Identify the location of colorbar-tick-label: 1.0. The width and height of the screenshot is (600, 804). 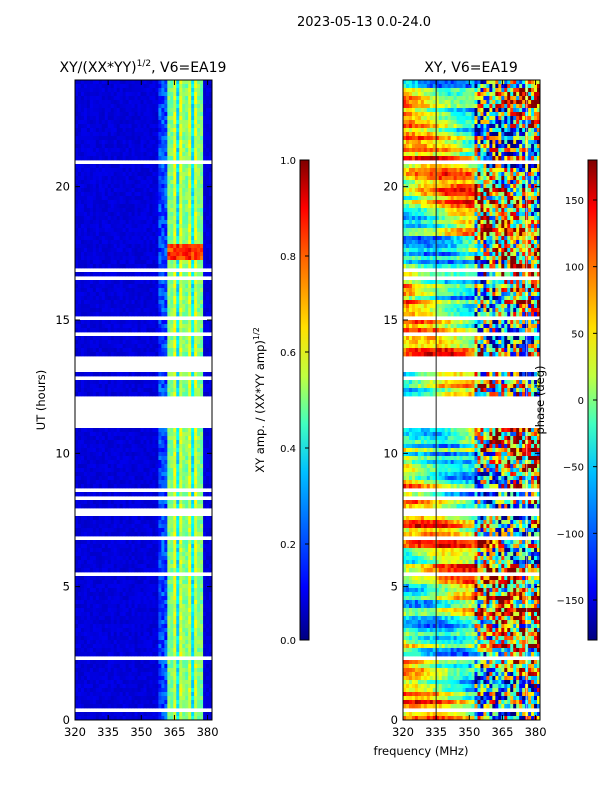
(288, 161).